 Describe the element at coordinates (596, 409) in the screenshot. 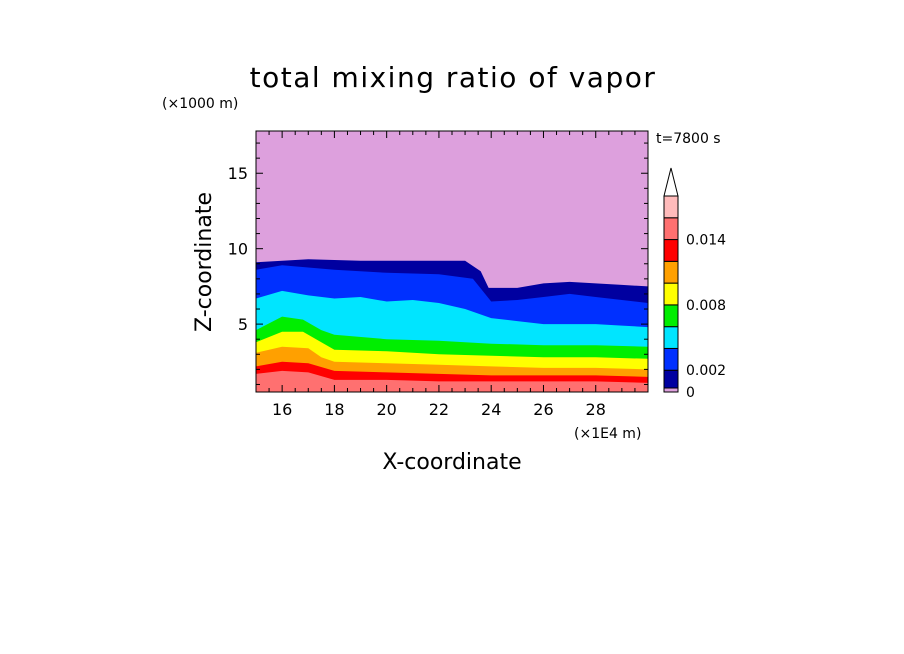

I see `x-tick-label: 28` at that location.